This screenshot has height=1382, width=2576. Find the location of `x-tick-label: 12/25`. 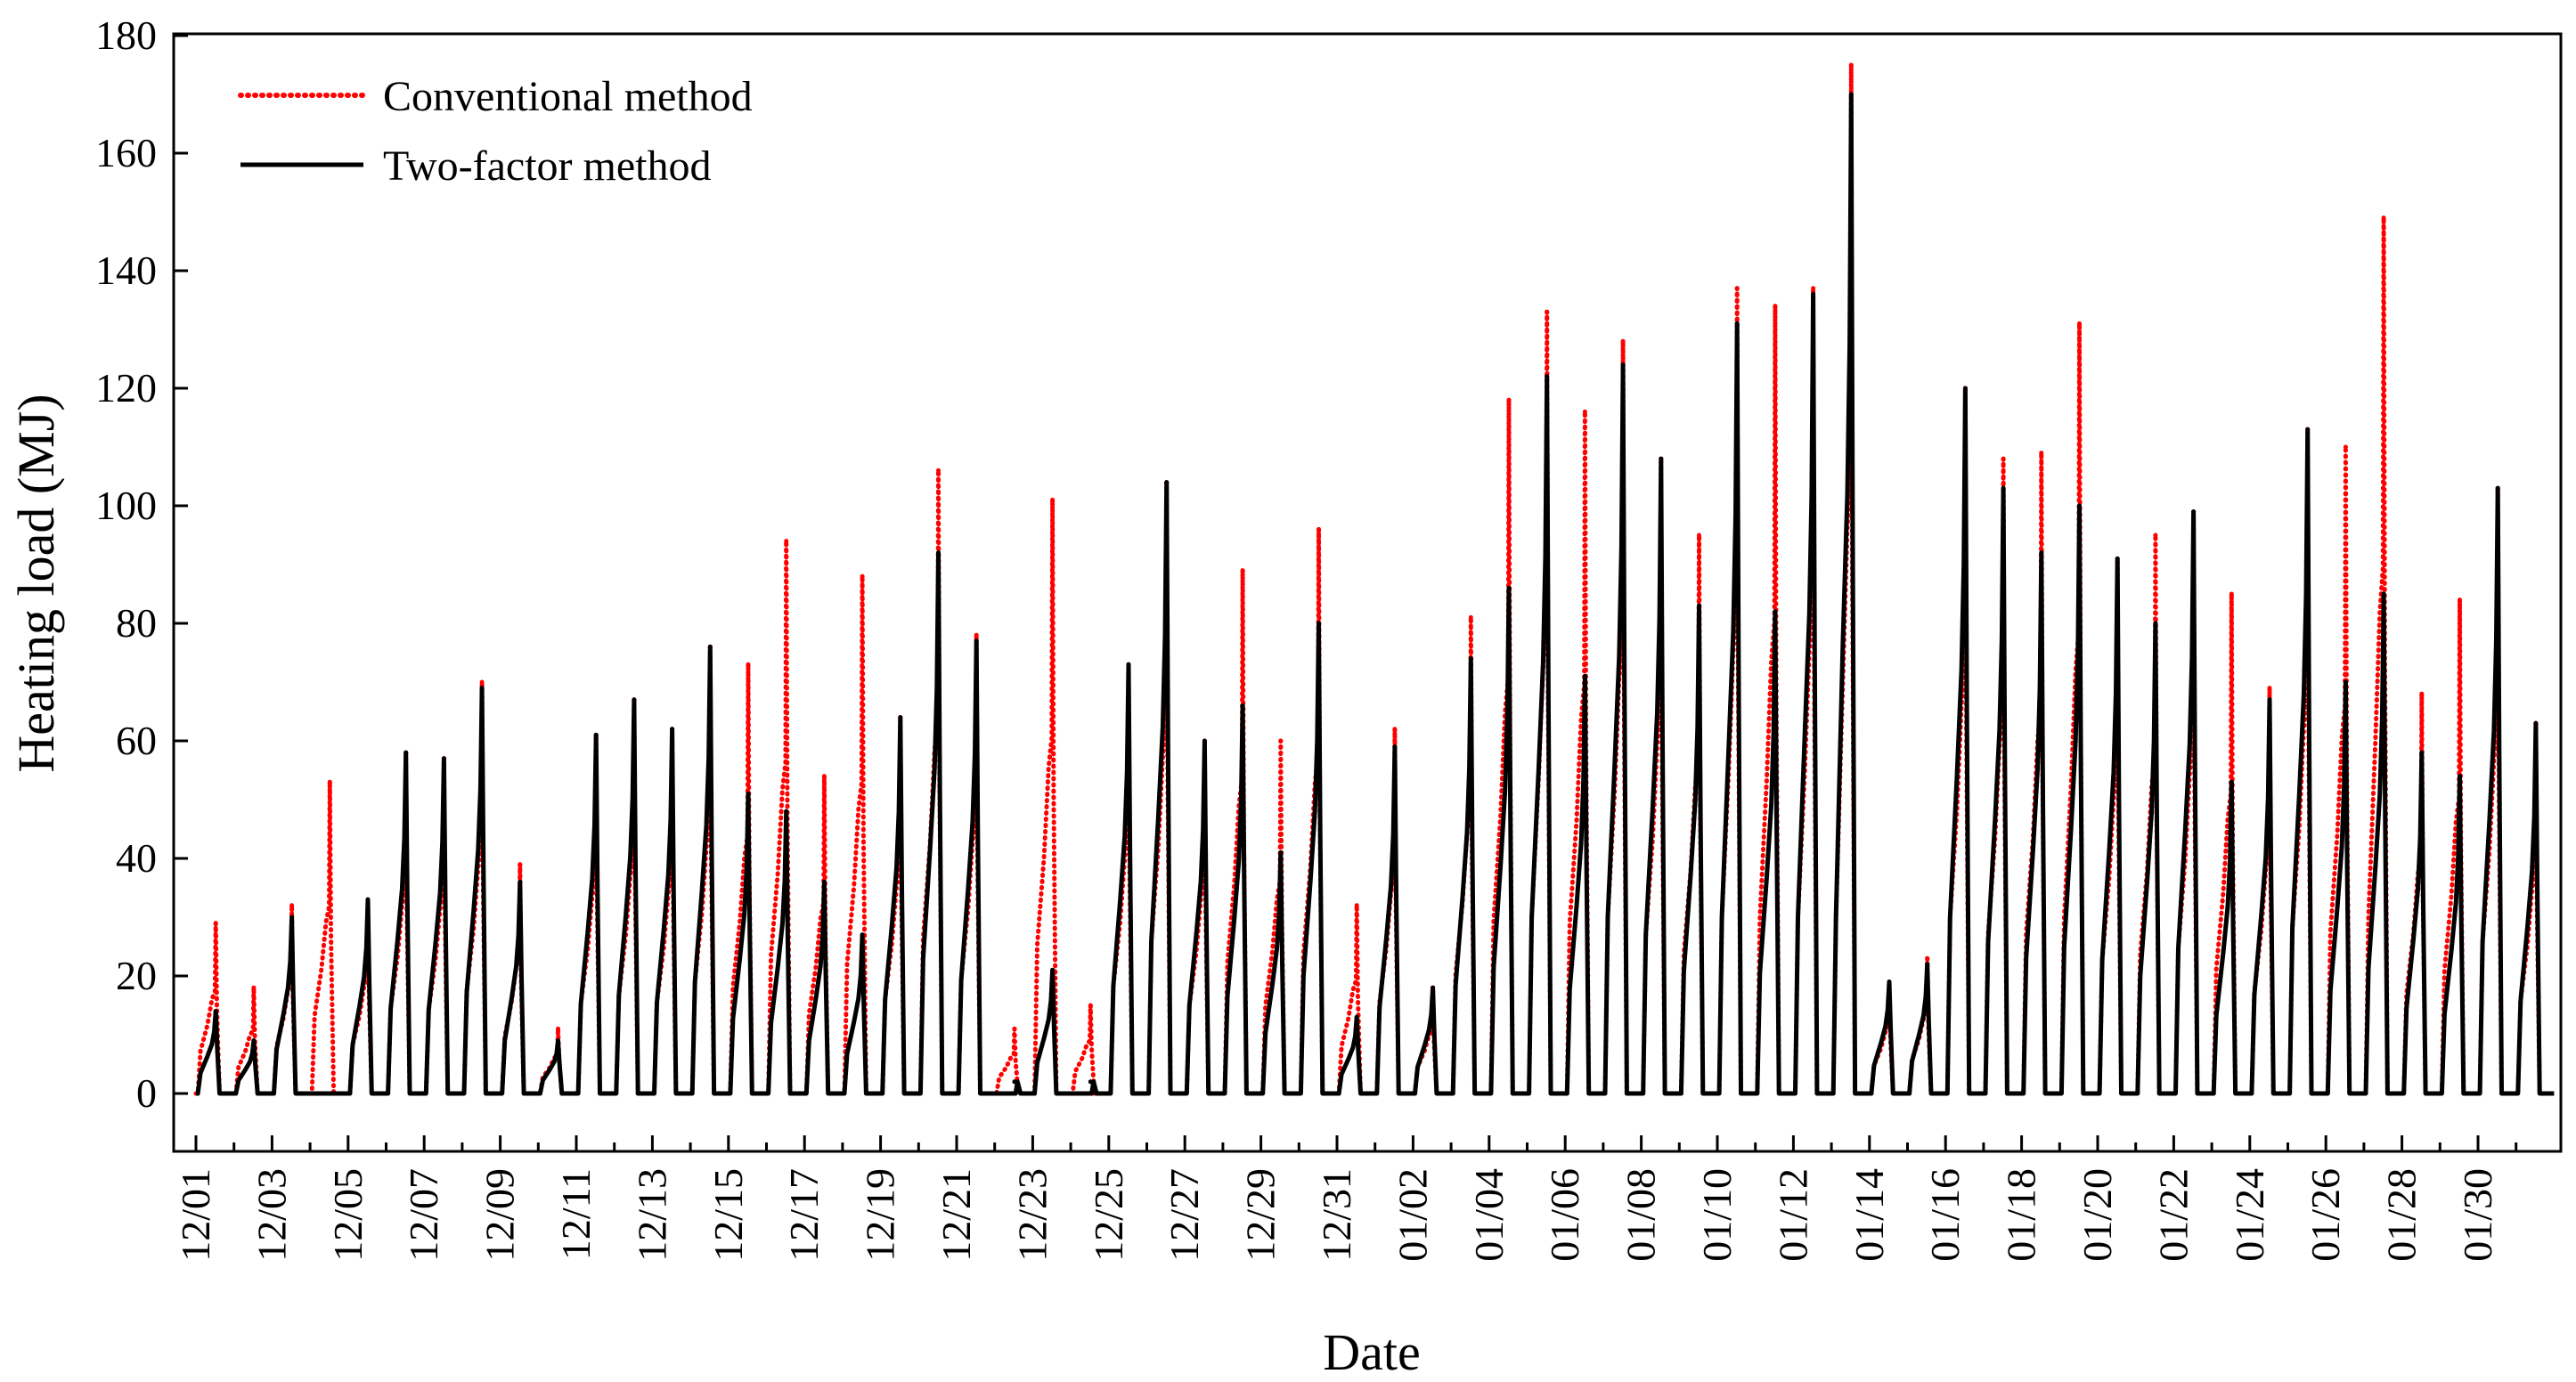

x-tick-label: 12/25 is located at coordinates (1108, 1215).